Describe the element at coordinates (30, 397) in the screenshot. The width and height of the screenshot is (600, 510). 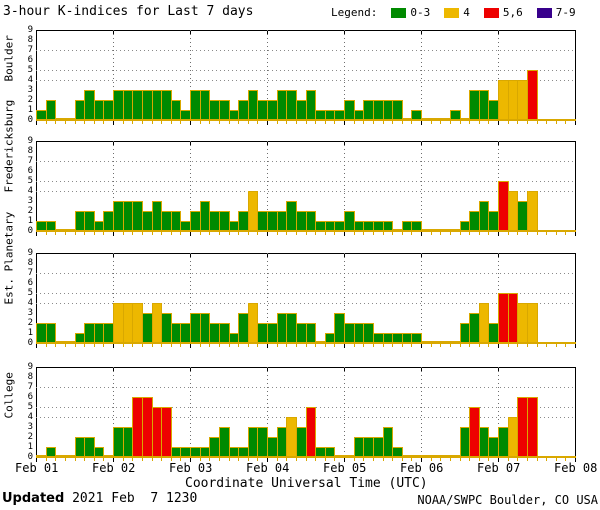
I see `y-tick-label: 6` at that location.